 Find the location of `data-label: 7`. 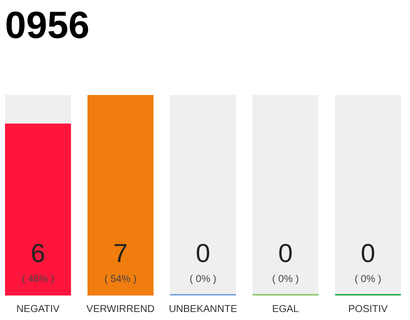

data-label: 7 is located at coordinates (120, 253).